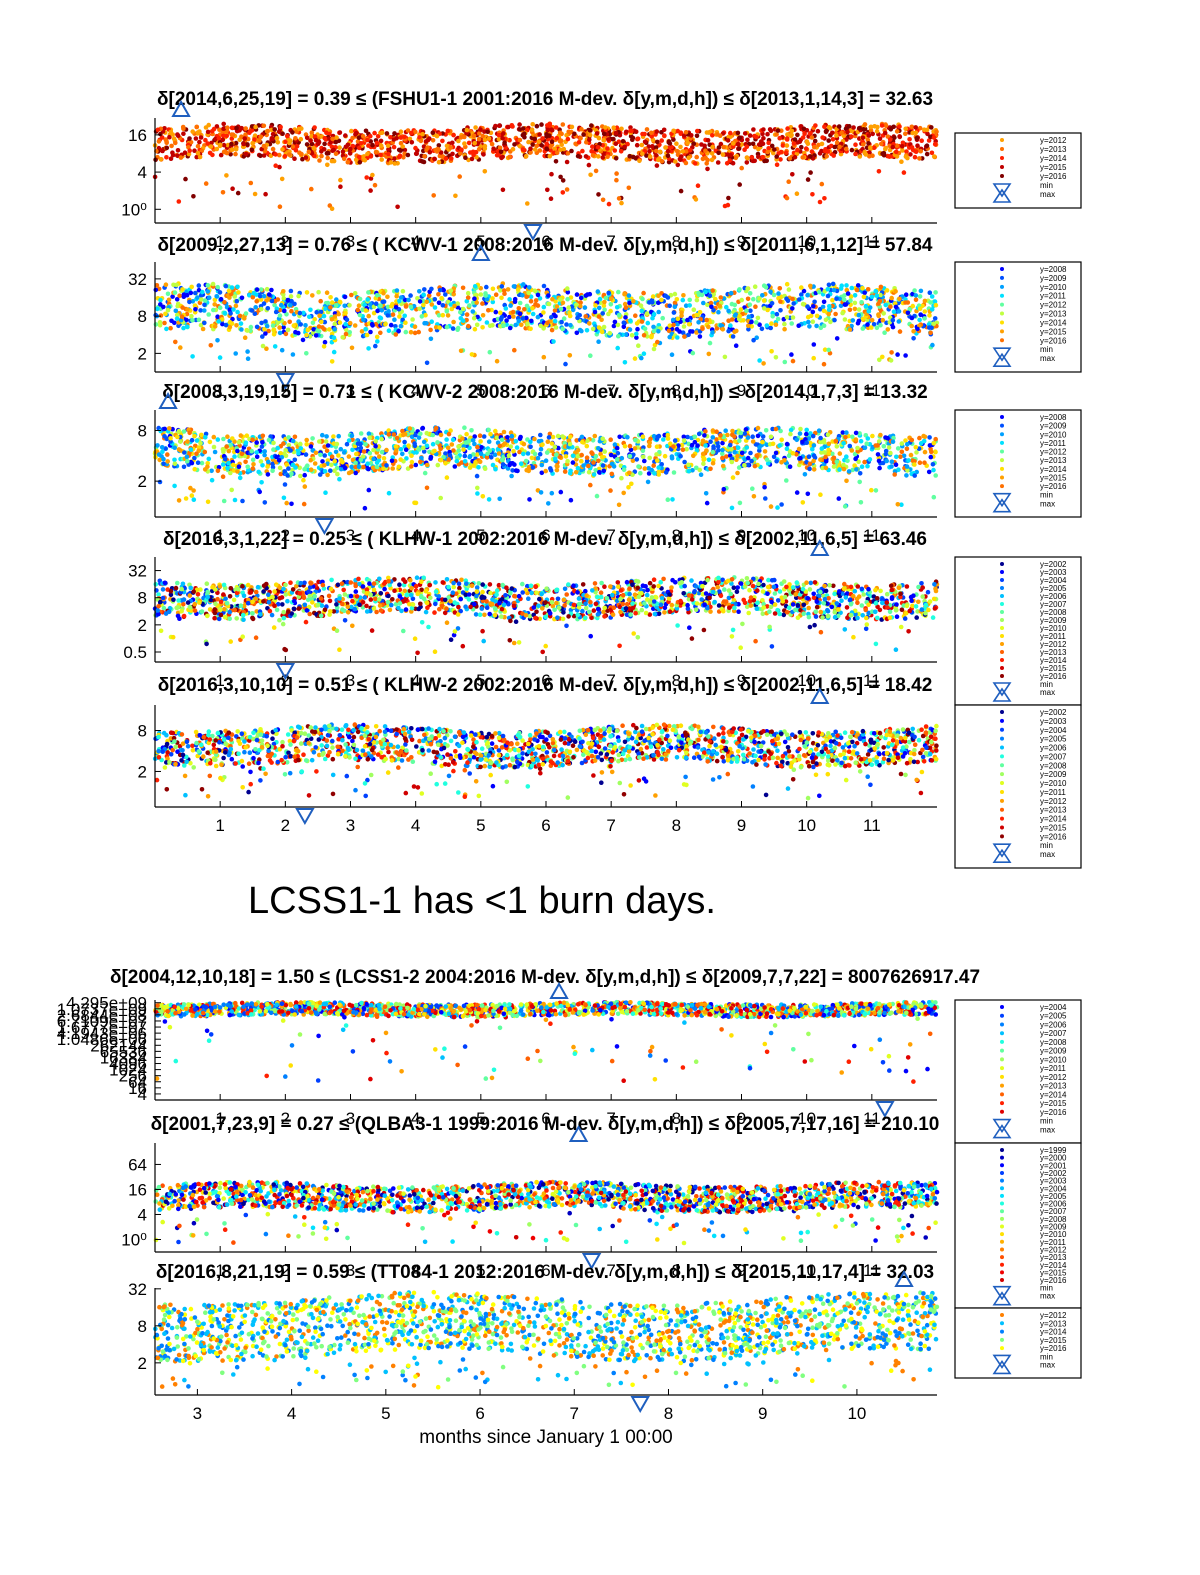 The width and height of the screenshot is (1200, 1575). I want to click on legend-dot, so click(1002, 322).